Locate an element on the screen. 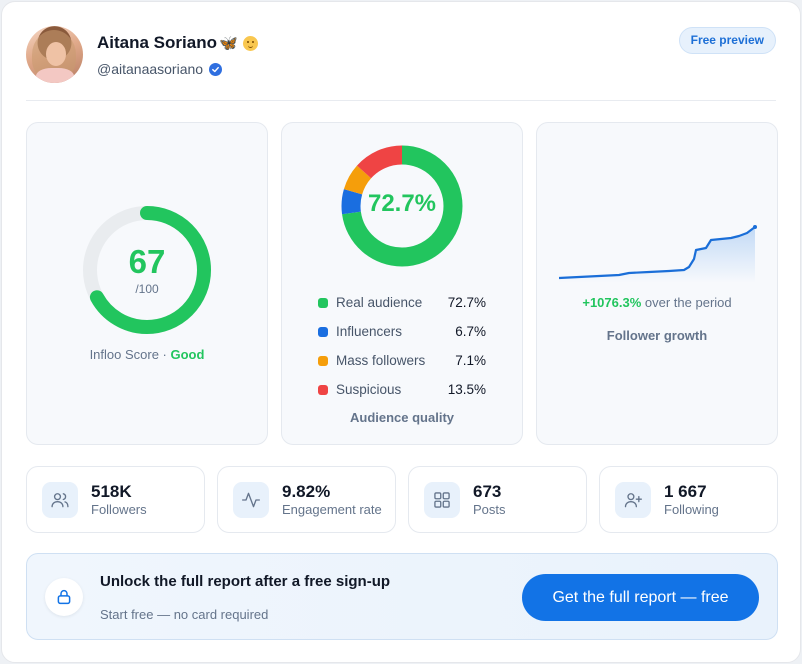  smiley-icon is located at coordinates (250, 43).